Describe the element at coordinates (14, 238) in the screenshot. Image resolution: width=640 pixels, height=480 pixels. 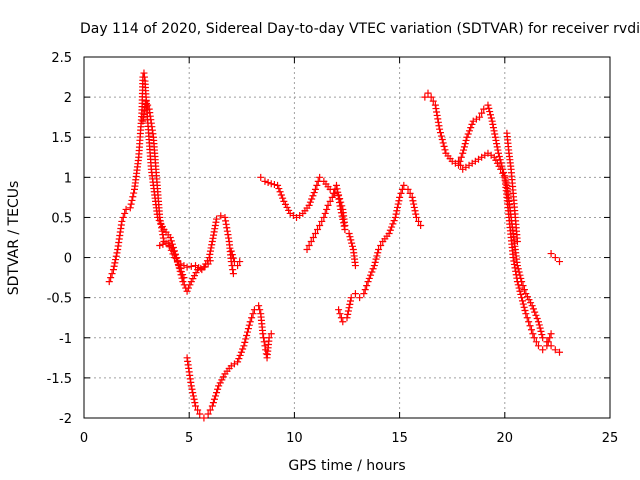
I see `y-axis-label: SDTVAR / TECUs` at that location.